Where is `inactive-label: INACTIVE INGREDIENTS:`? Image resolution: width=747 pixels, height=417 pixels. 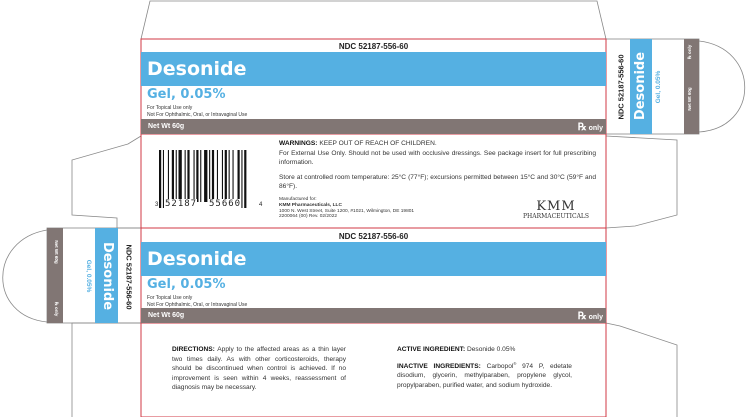
inactive-label: INACTIVE INGREDIENTS: is located at coordinates (439, 366).